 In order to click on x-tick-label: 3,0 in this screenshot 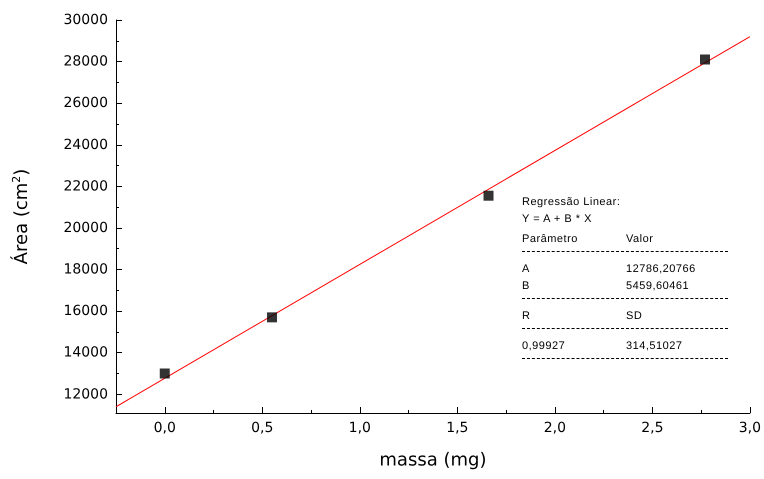, I will do `click(749, 428)`.